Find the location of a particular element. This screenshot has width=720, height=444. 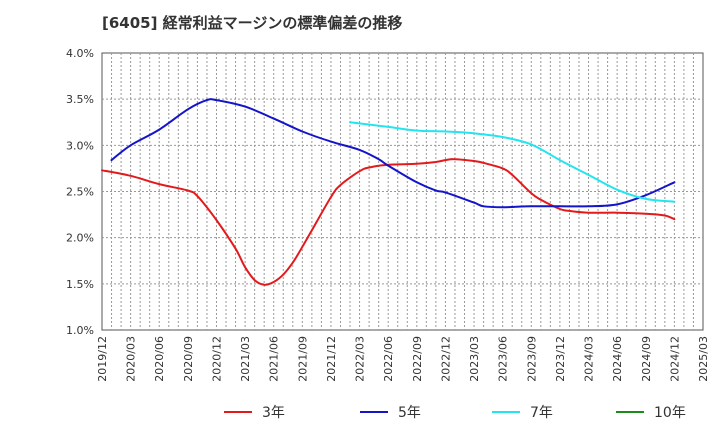

x-tick-label: 2021/12 is located at coordinates (331, 359).